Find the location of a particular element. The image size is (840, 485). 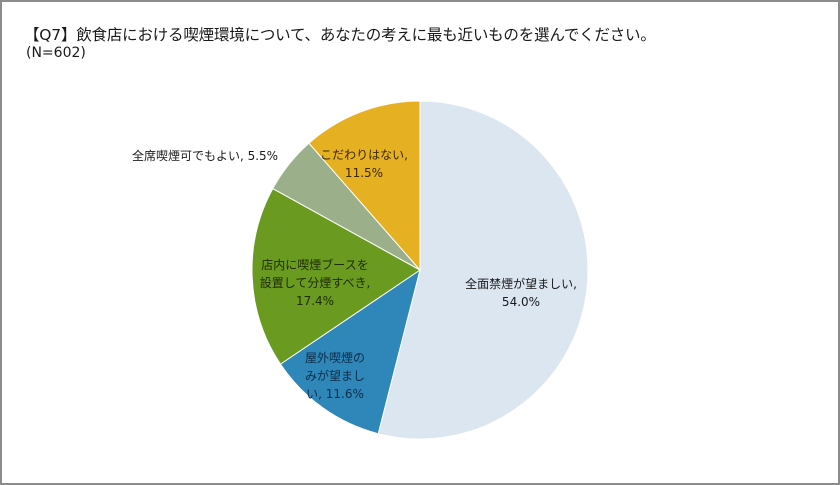

slice-outdoor-only is located at coordinates (350, 351).